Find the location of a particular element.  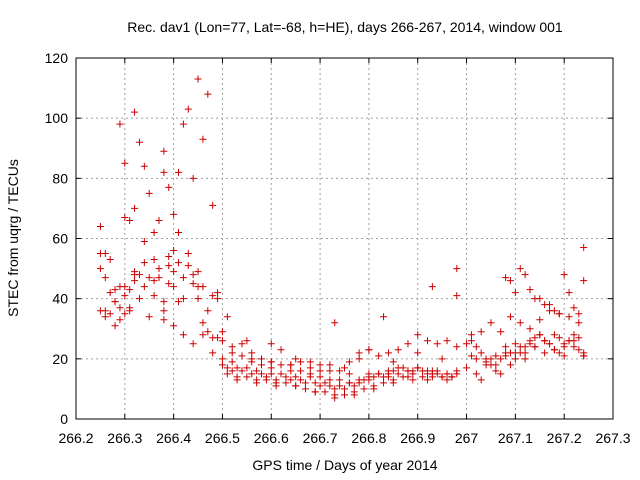

y-tick-label: 40 is located at coordinates (60, 299).